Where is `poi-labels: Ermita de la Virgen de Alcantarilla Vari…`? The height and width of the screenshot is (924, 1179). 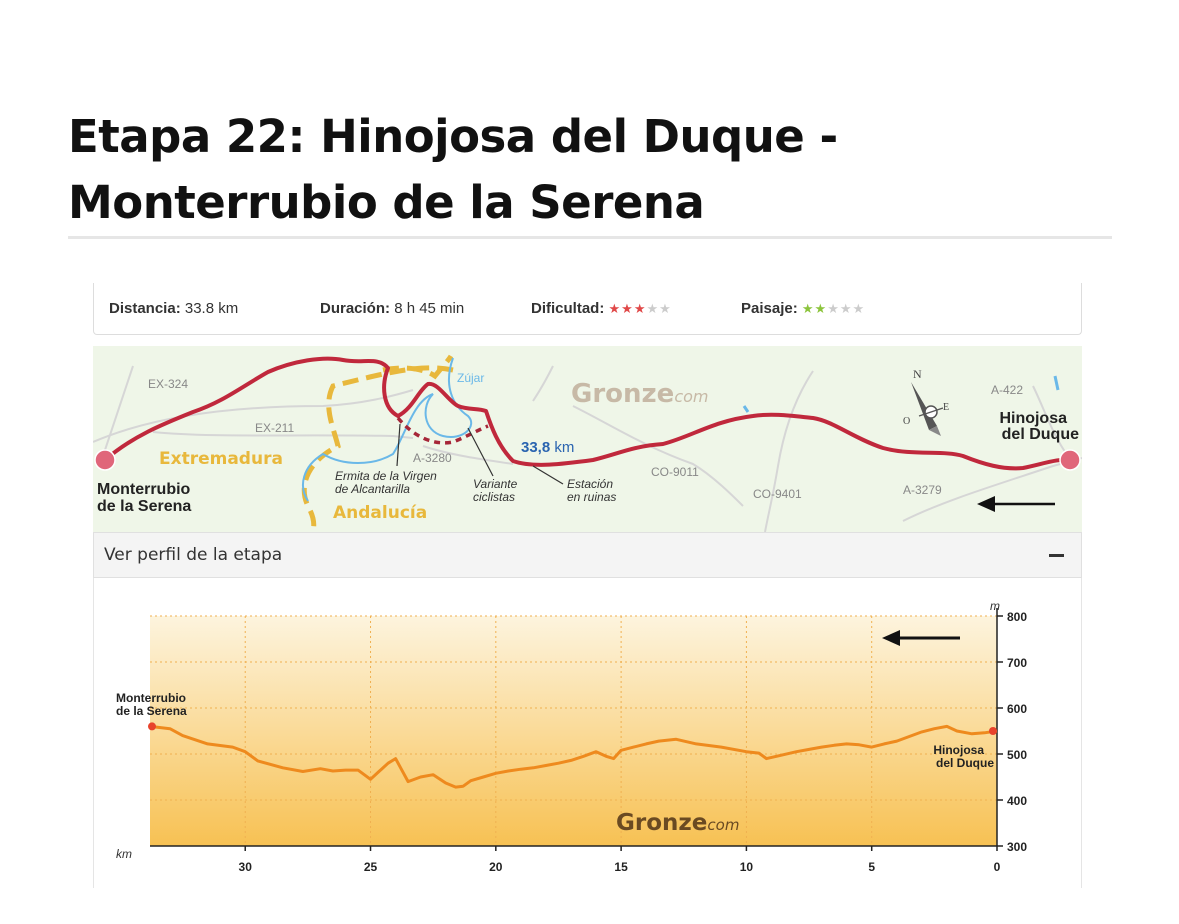
poi-labels: Ermita de la Virgen de Alcantarilla Vari… is located at coordinates (475, 486).